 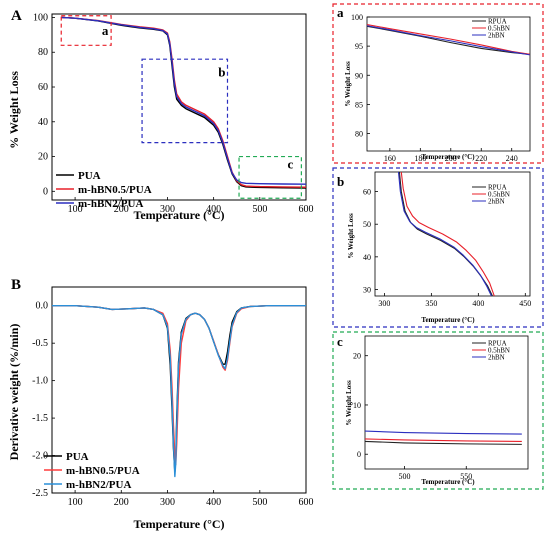 I want to click on y-tick-label-a: 100, so click(x=357, y=17).